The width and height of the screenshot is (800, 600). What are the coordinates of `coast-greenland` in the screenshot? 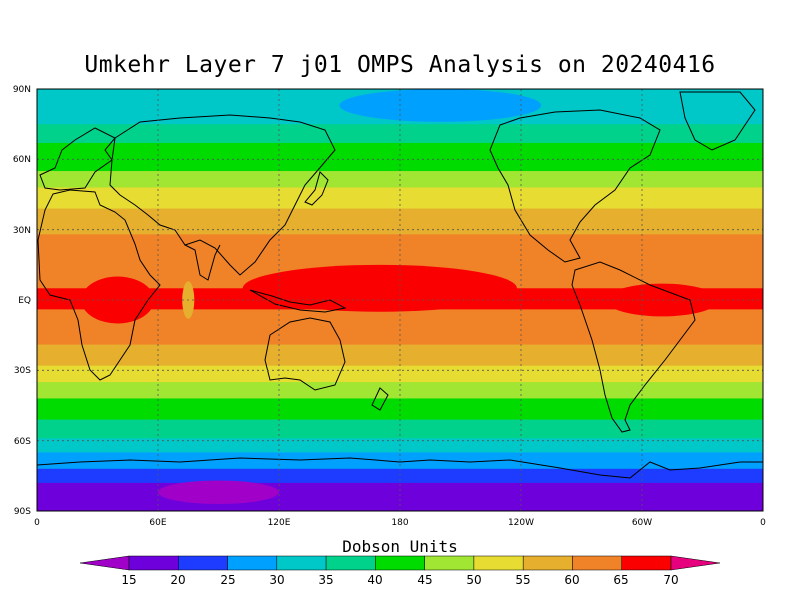 It's located at (717, 121).